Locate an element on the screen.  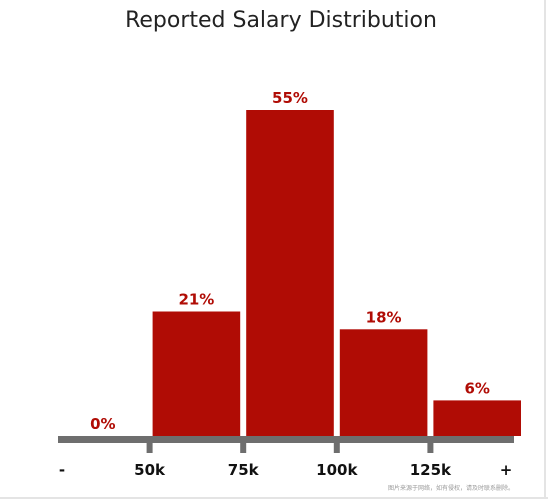
tick-label-5: + is located at coordinates (506, 470).